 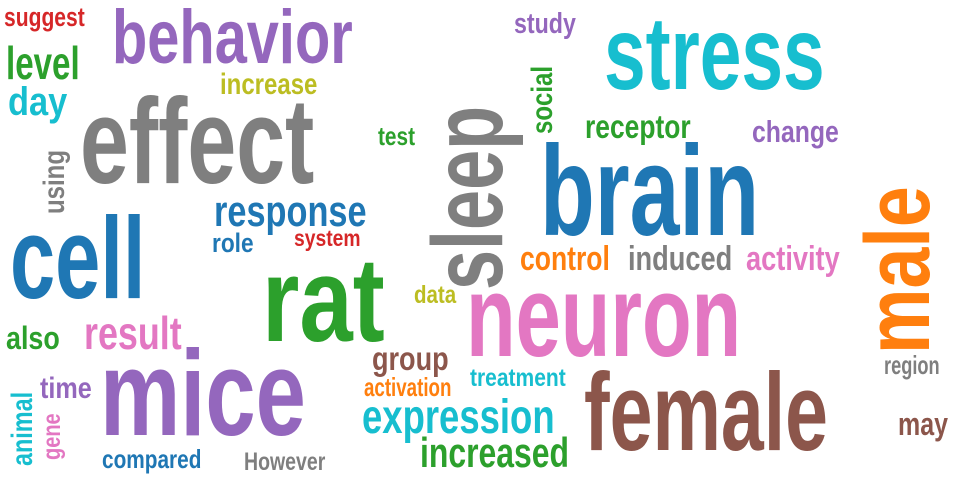 I want to click on word-also: also, so click(x=33, y=338).